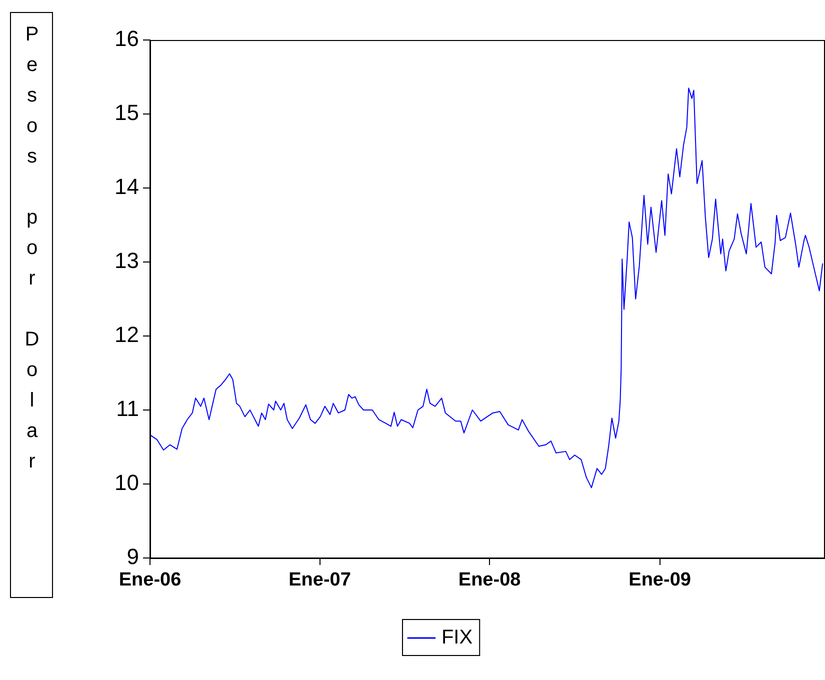  Describe the element at coordinates (126, 483) in the screenshot. I see `y-tick-label: 10` at that location.